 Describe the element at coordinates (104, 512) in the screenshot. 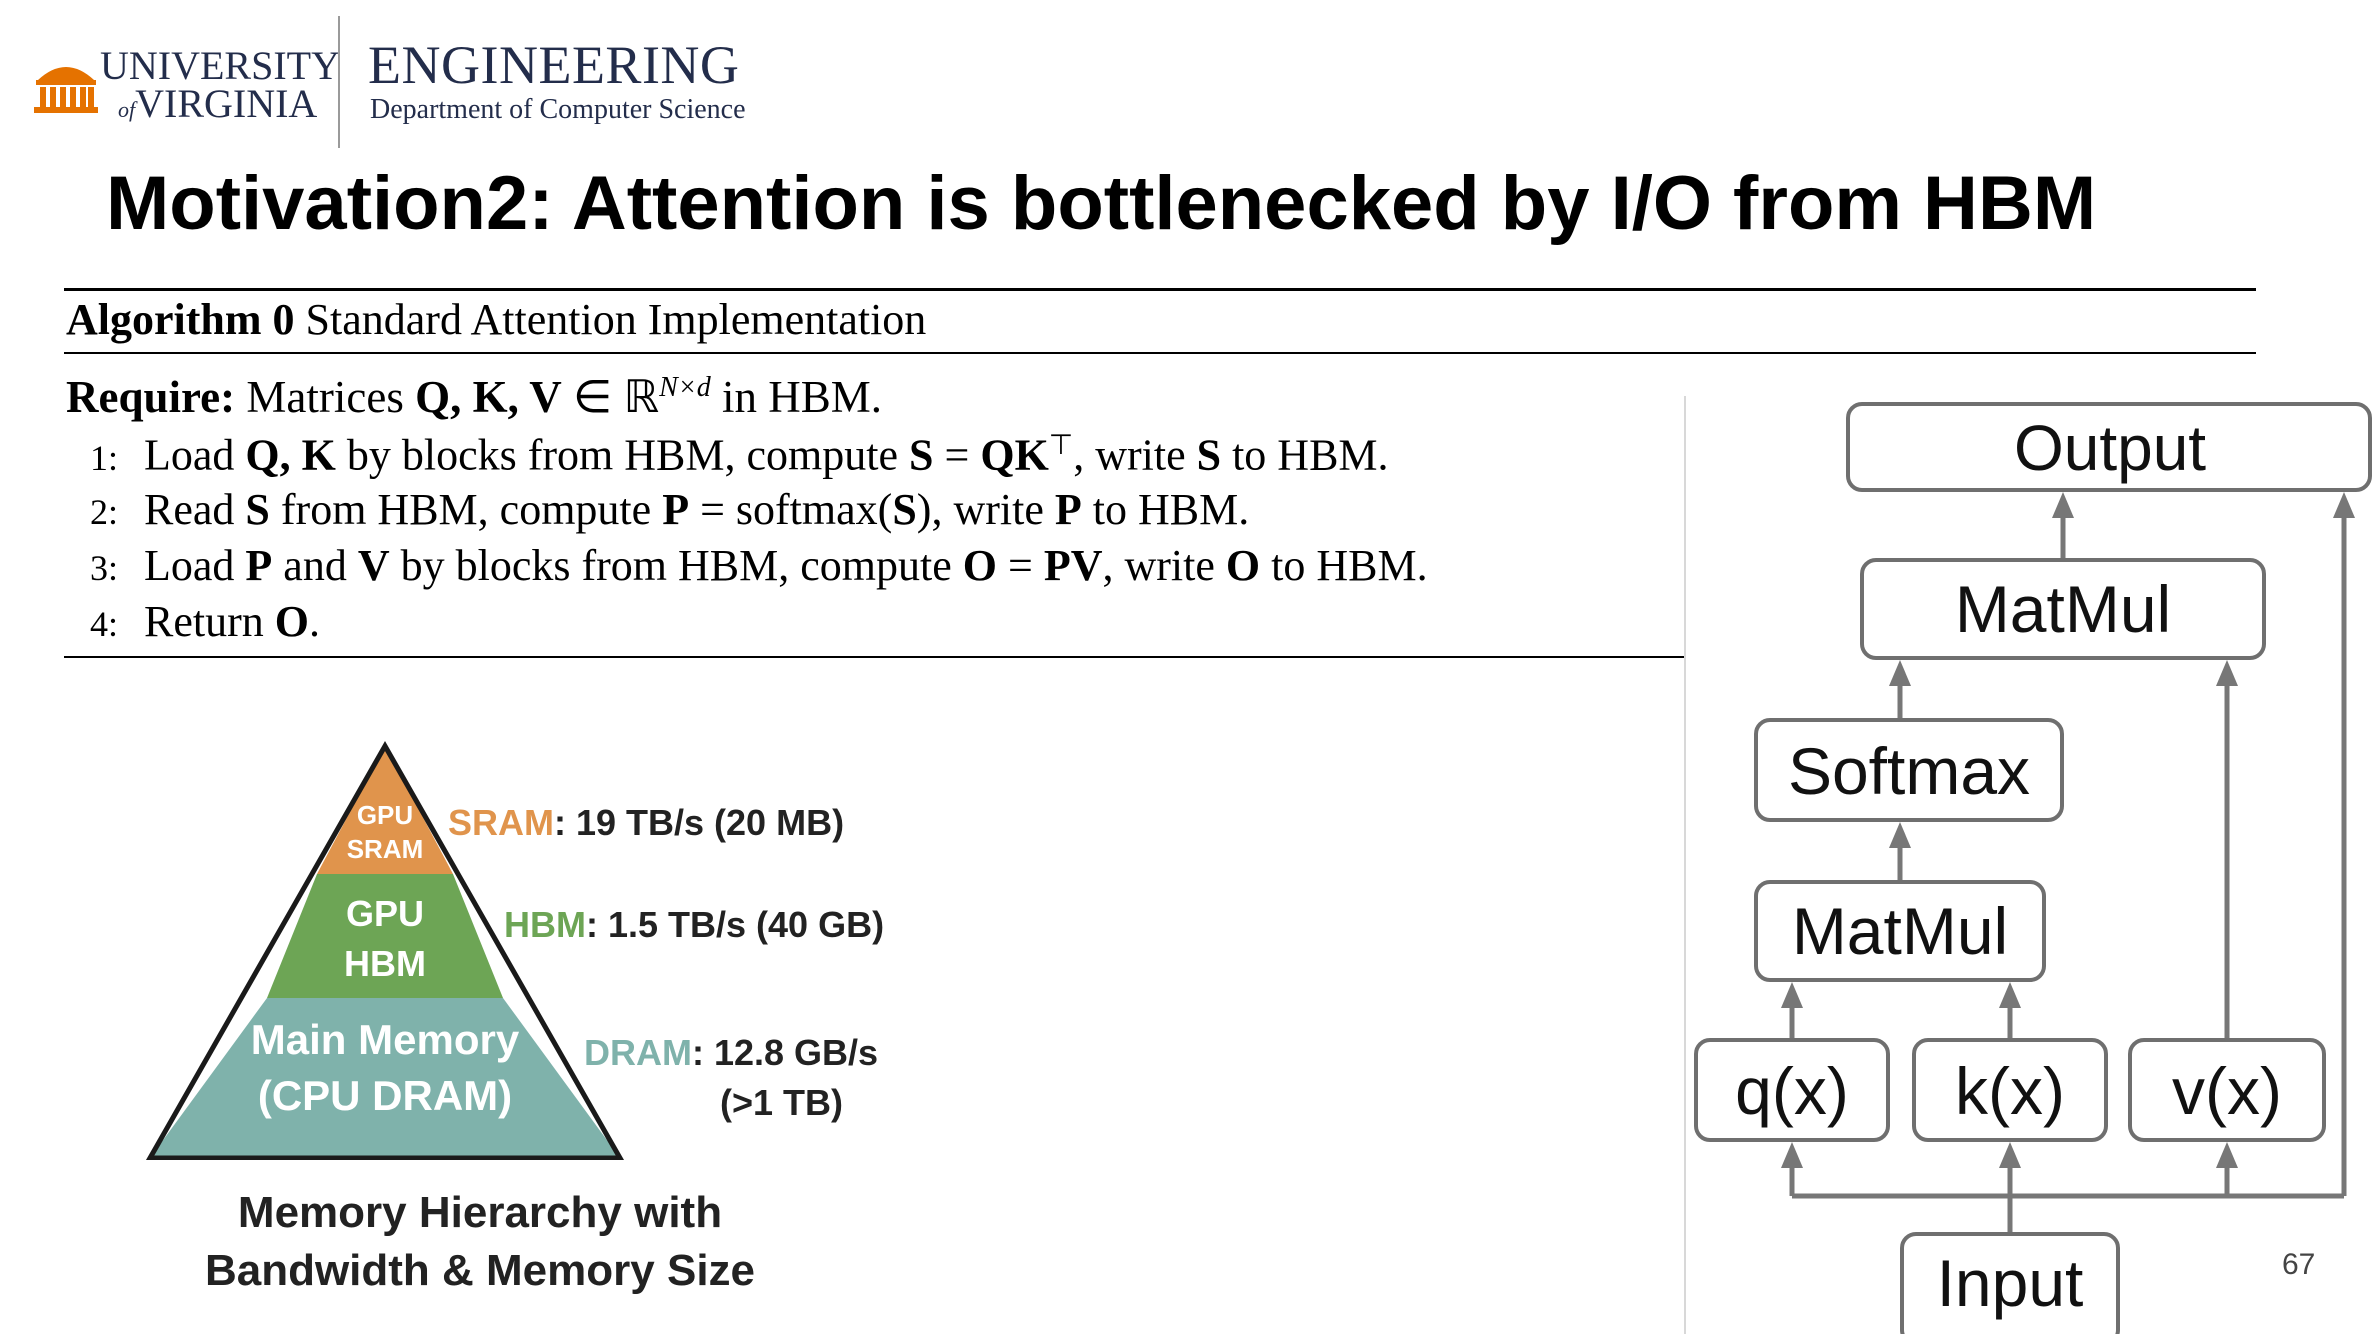

I see `step-number: 2:` at that location.